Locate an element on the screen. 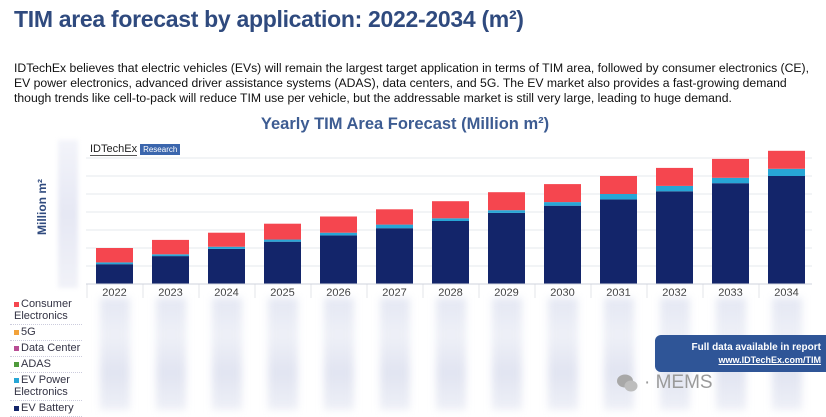  bar-consumer-electronics-2034 is located at coordinates (786, 159).